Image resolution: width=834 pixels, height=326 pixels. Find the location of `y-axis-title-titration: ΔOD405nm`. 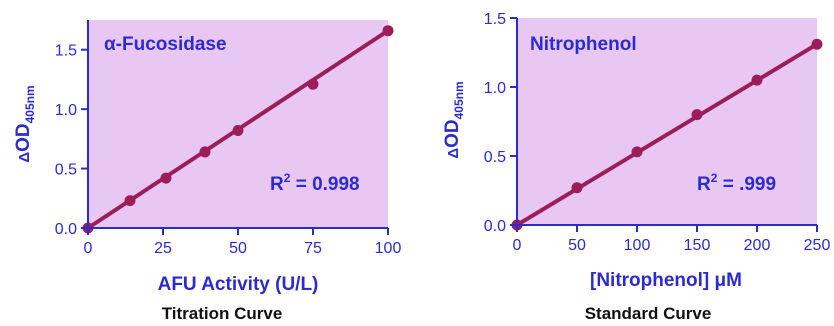

y-axis-title-titration: ΔOD405nm is located at coordinates (25, 123).